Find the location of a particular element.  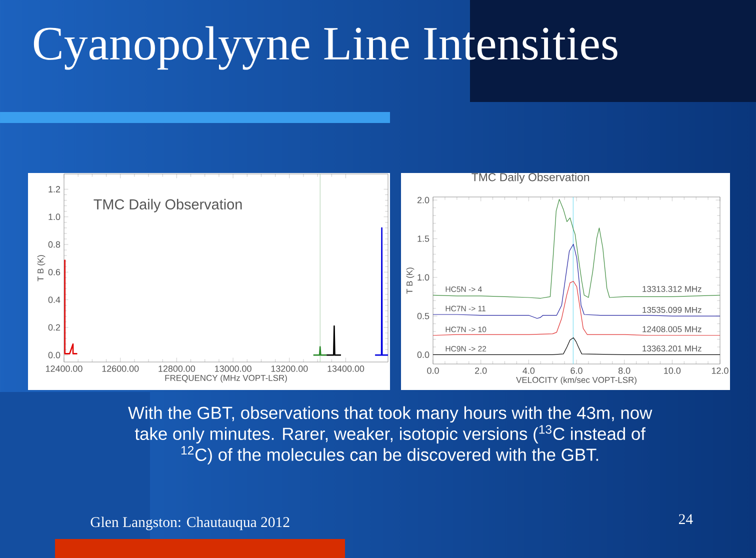

text: Glen Langston: Chautauqua 2012 is located at coordinates (190, 523).